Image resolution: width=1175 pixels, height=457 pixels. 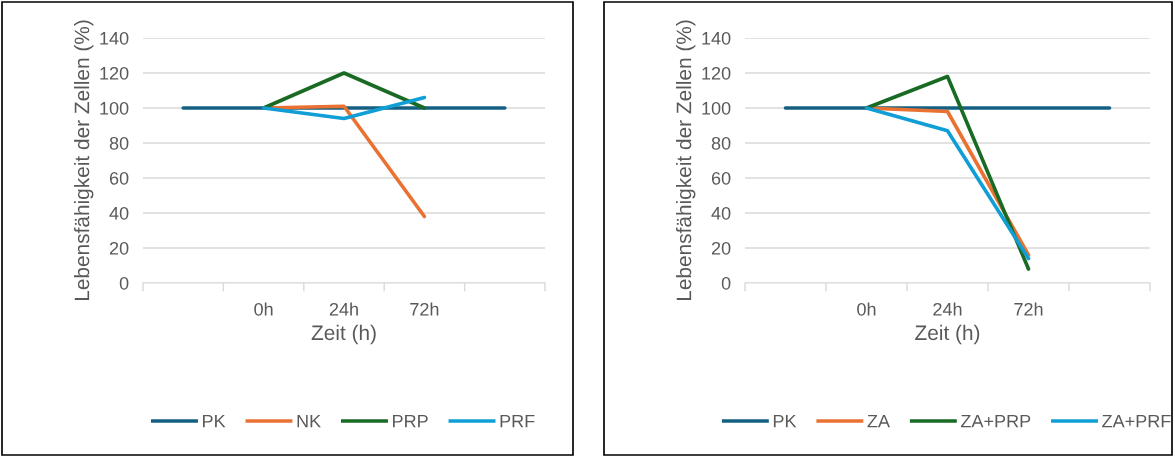 I want to click on legend-label: PRF, so click(x=517, y=421).